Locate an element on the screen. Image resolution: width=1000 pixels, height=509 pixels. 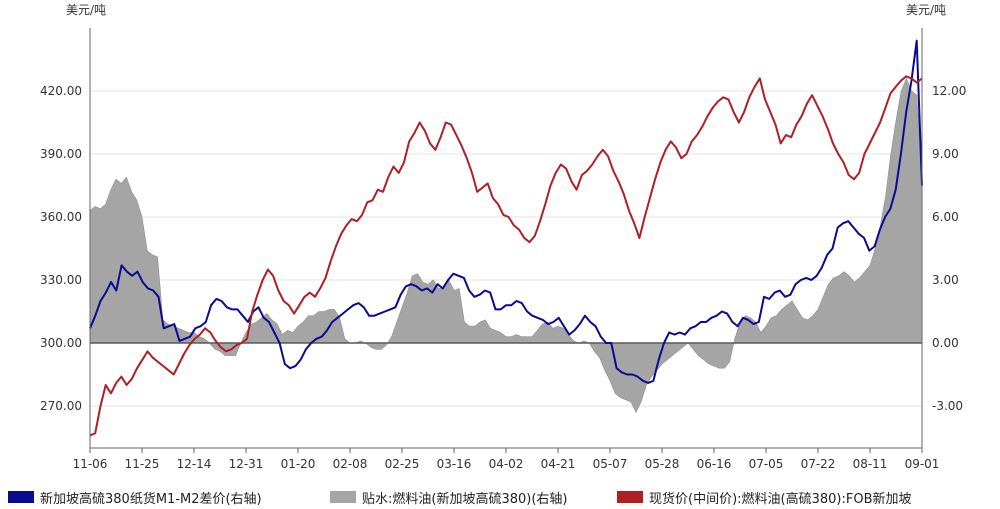
right-tick-label: 9.00 is located at coordinates (945, 154).